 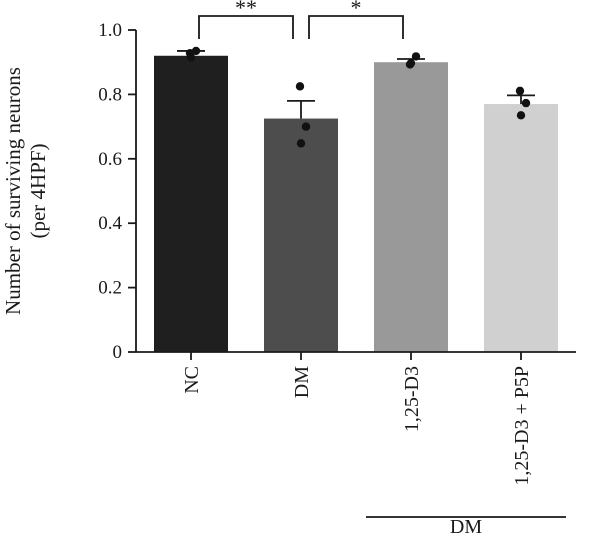 I want to click on x-tick-label: 1,25-D3, so click(x=412, y=399).